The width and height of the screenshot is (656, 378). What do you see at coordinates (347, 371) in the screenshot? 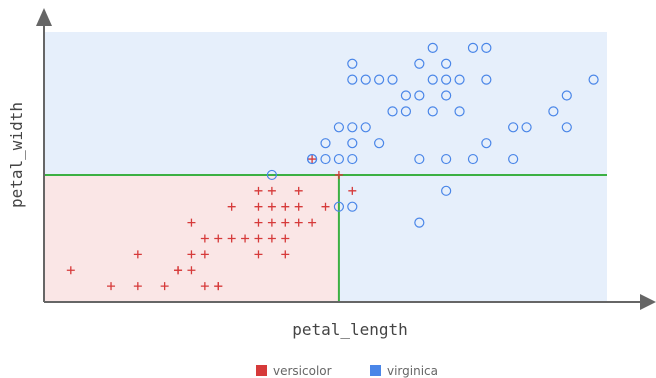
I see `legend: versicolor virginica` at bounding box center [347, 371].